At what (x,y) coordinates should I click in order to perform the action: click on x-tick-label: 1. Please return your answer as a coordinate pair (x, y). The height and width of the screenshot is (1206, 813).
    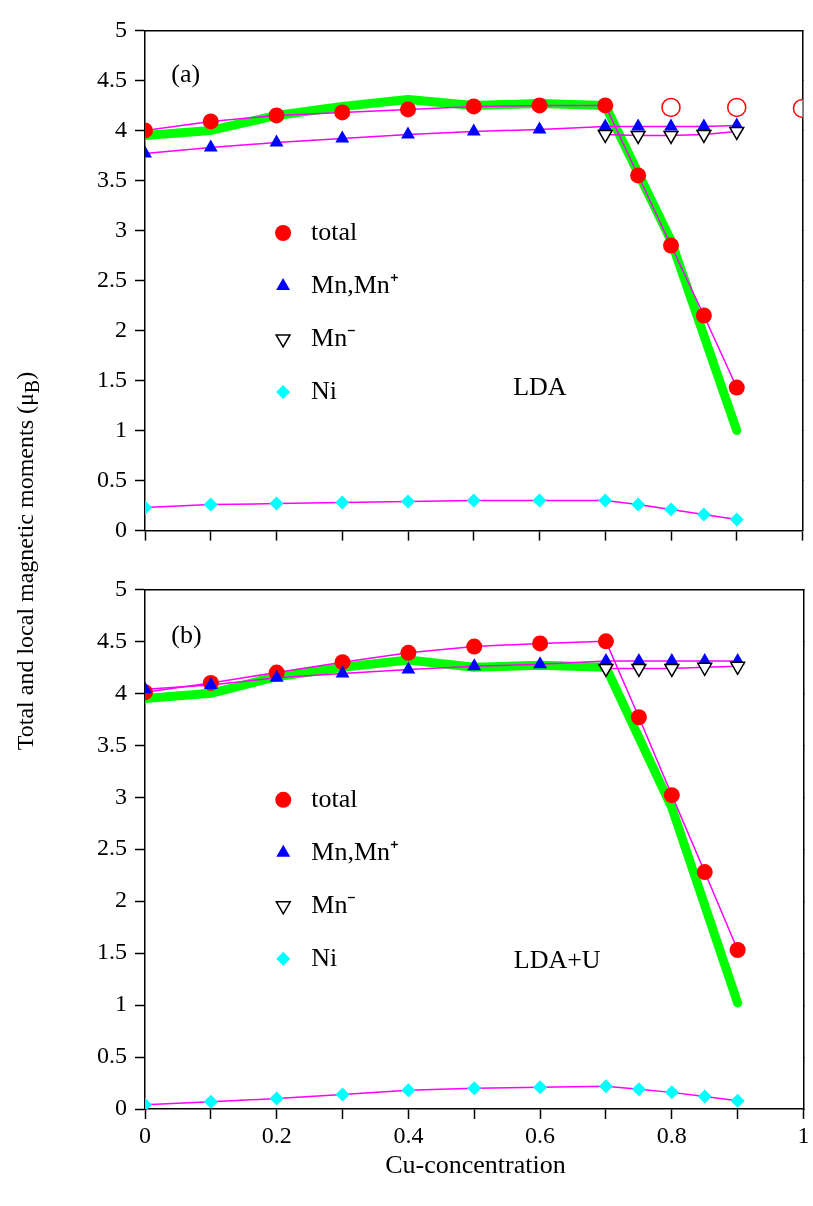
    Looking at the image, I should click on (803, 1134).